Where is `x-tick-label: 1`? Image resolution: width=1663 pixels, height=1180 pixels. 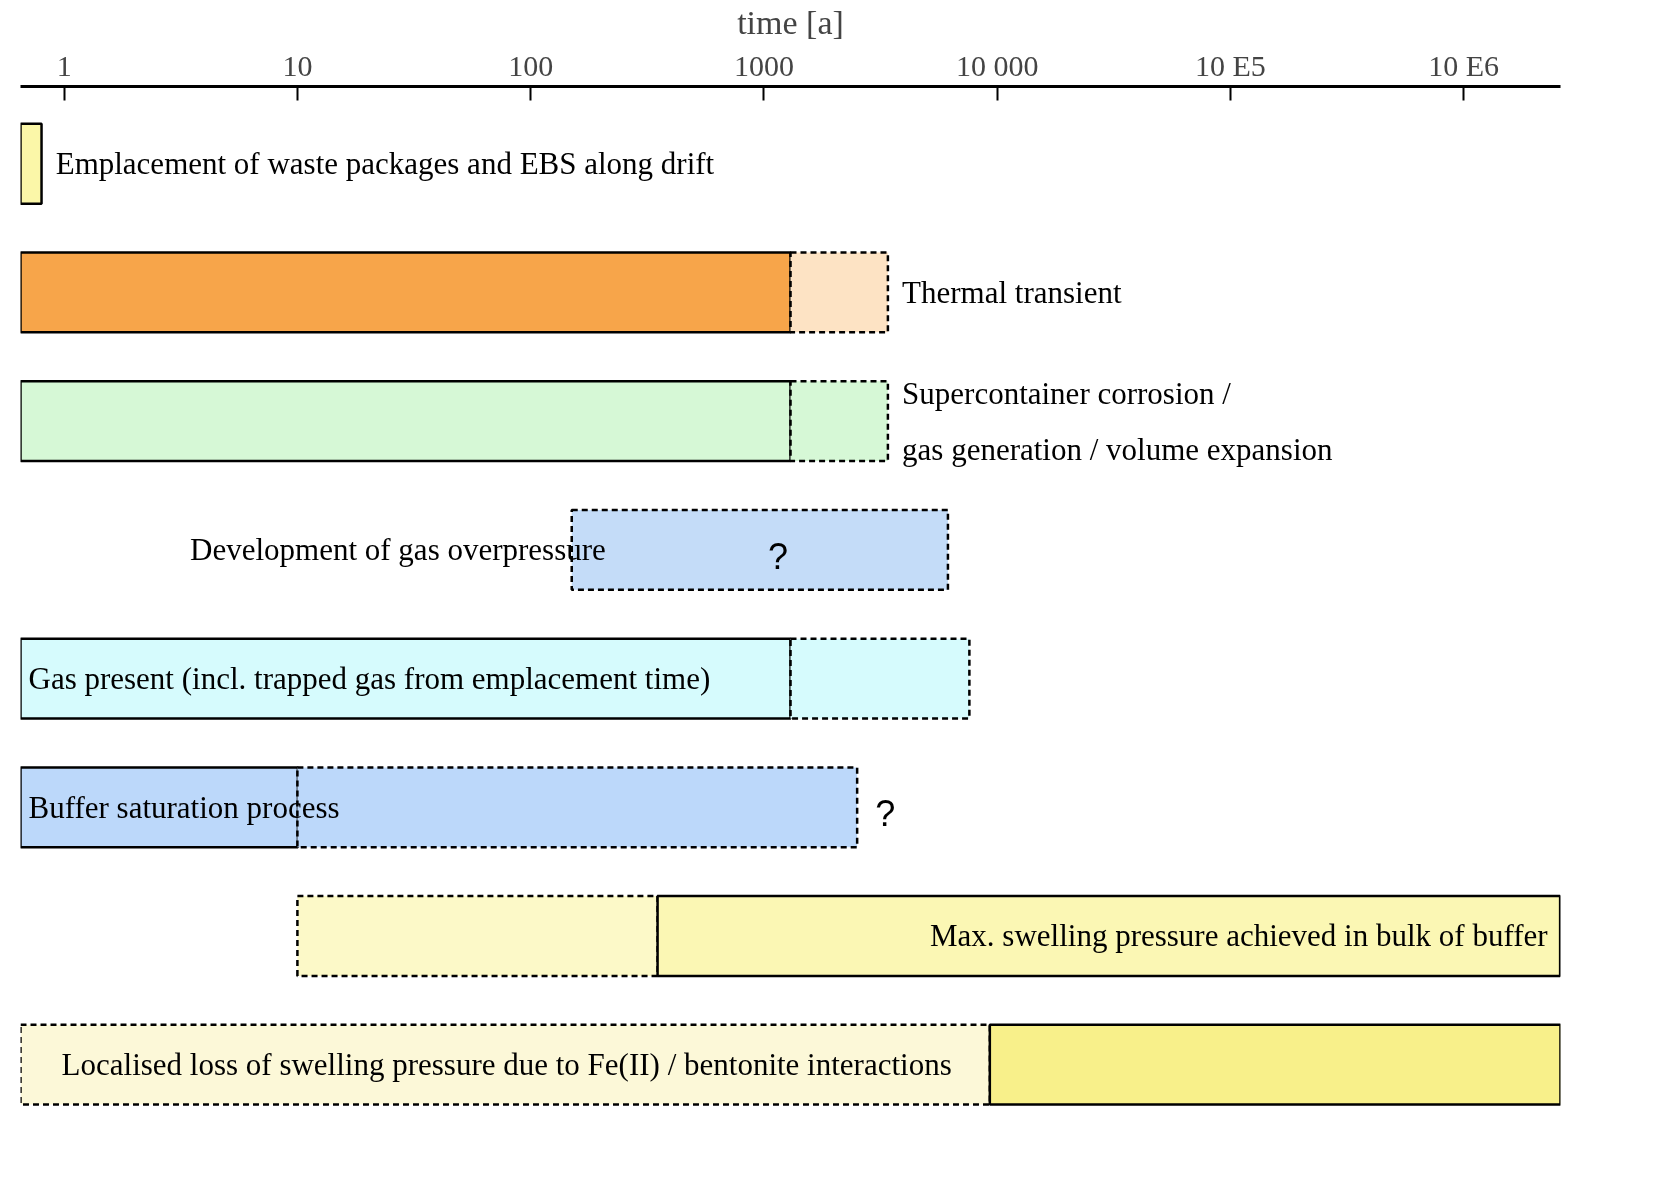
x-tick-label: 1 is located at coordinates (64, 65).